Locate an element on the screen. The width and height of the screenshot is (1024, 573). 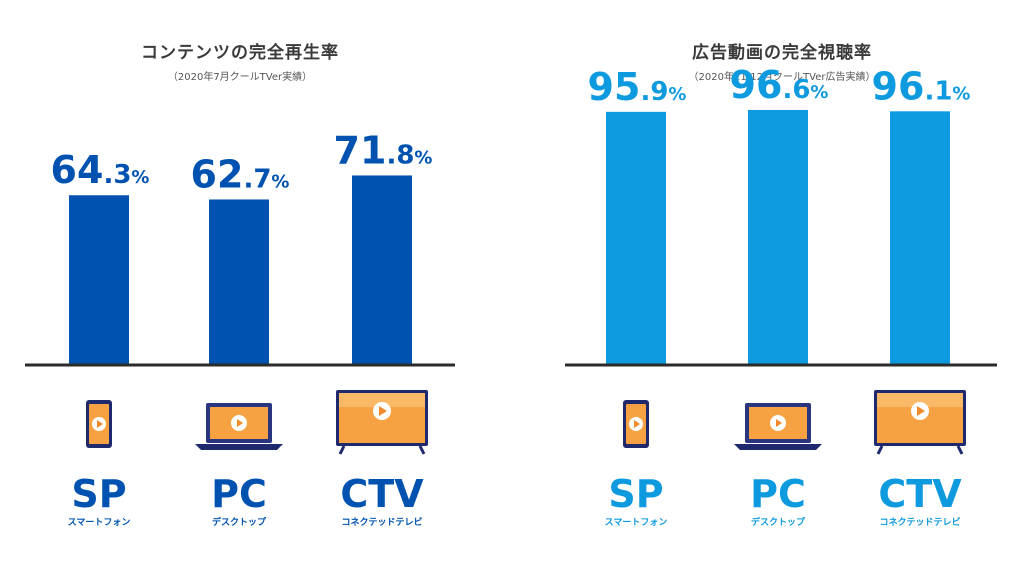
data-label: 96.6% is located at coordinates (779, 85).